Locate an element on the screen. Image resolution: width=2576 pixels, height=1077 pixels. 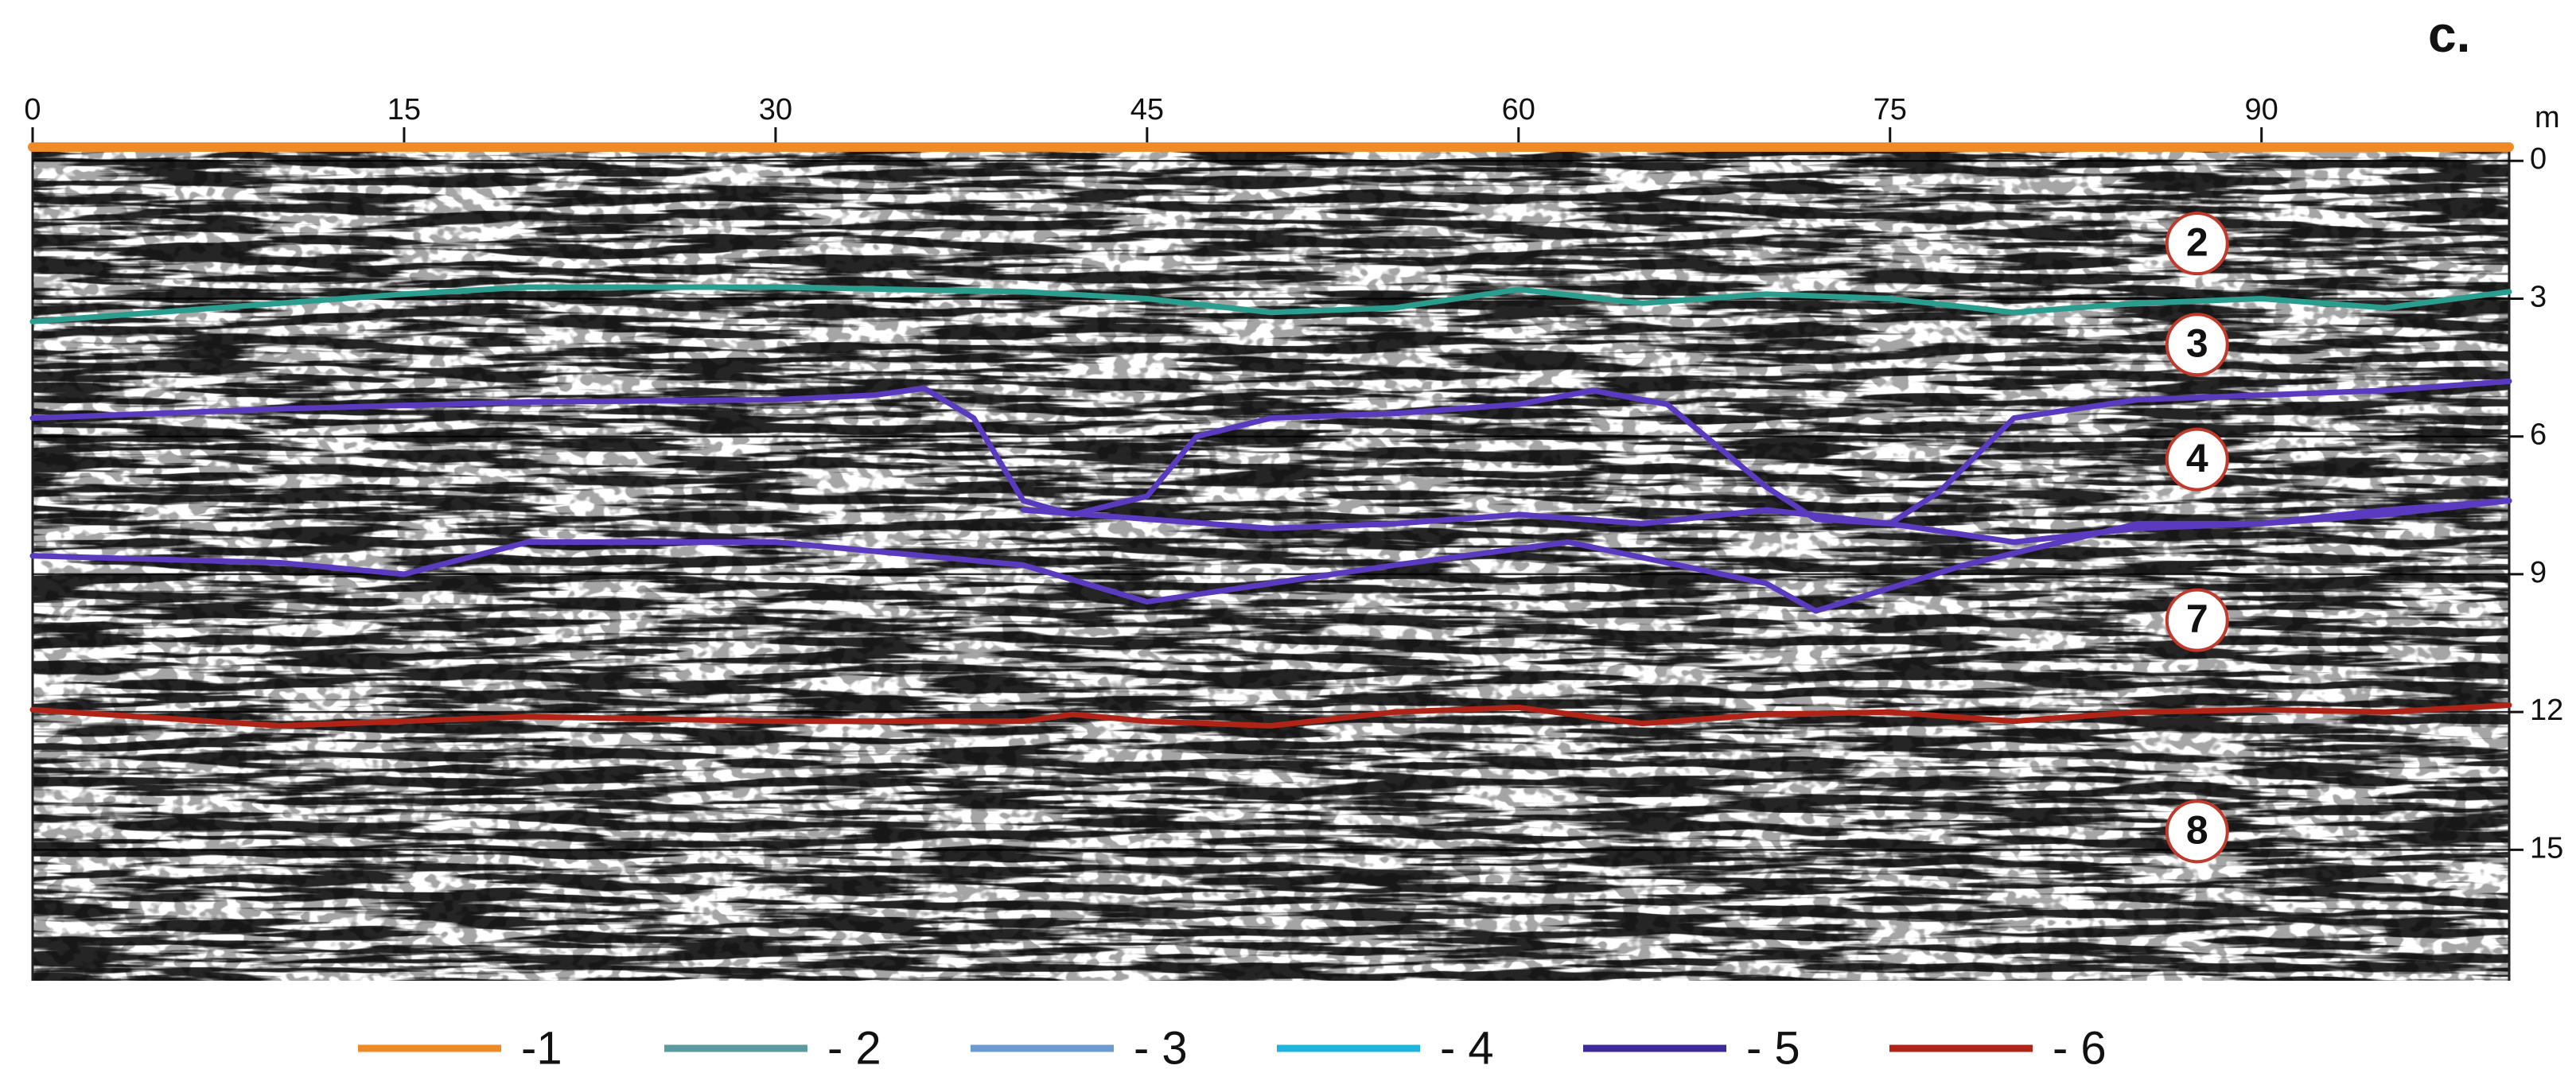
legend: -1 - 2 - 3 - 4 - 5 - 6 is located at coordinates (1233, 1048).